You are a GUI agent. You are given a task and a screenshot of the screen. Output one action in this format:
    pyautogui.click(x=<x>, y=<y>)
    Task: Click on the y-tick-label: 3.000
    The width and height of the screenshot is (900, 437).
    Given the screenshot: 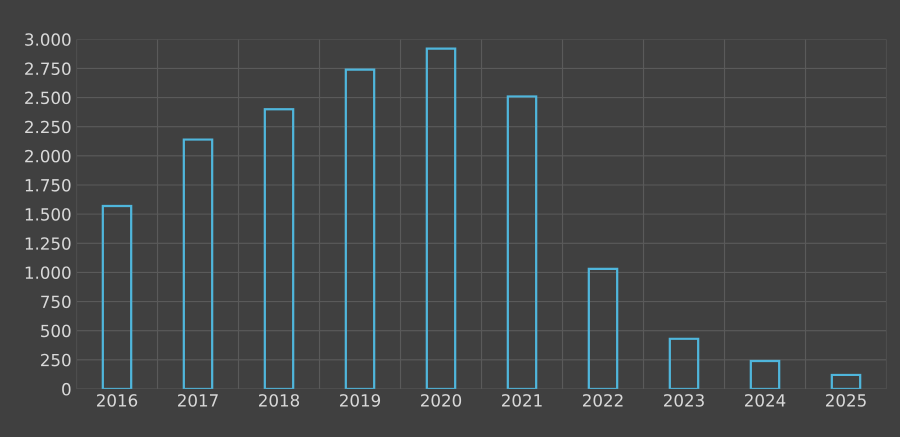 What is the action you would take?
    pyautogui.click(x=48, y=39)
    